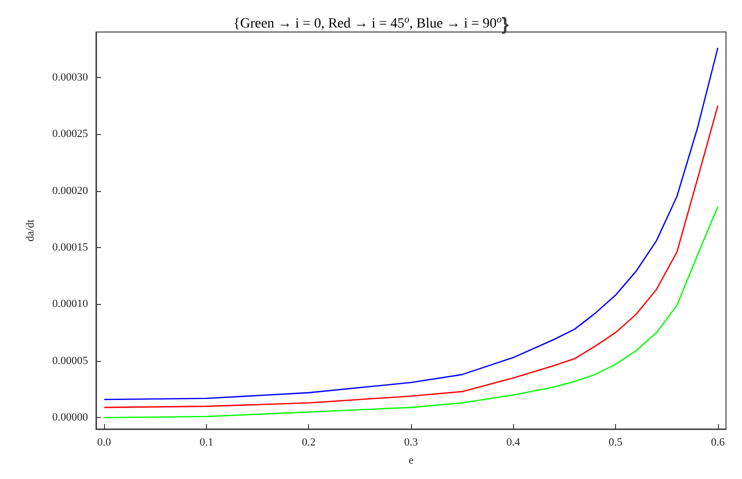 Image resolution: width=742 pixels, height=479 pixels. What do you see at coordinates (513, 442) in the screenshot?
I see `x-tick-label: 0.4` at bounding box center [513, 442].